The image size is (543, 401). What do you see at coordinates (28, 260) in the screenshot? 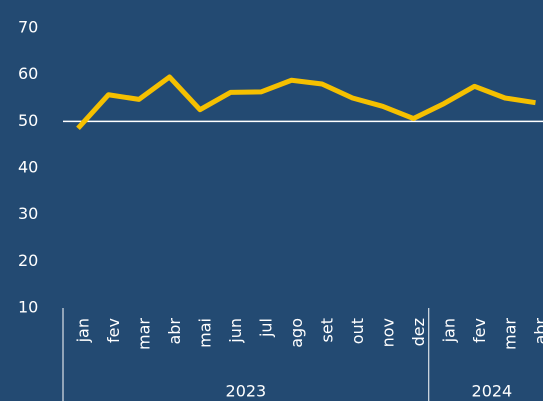
I see `y-tick-label: 20` at bounding box center [28, 260].